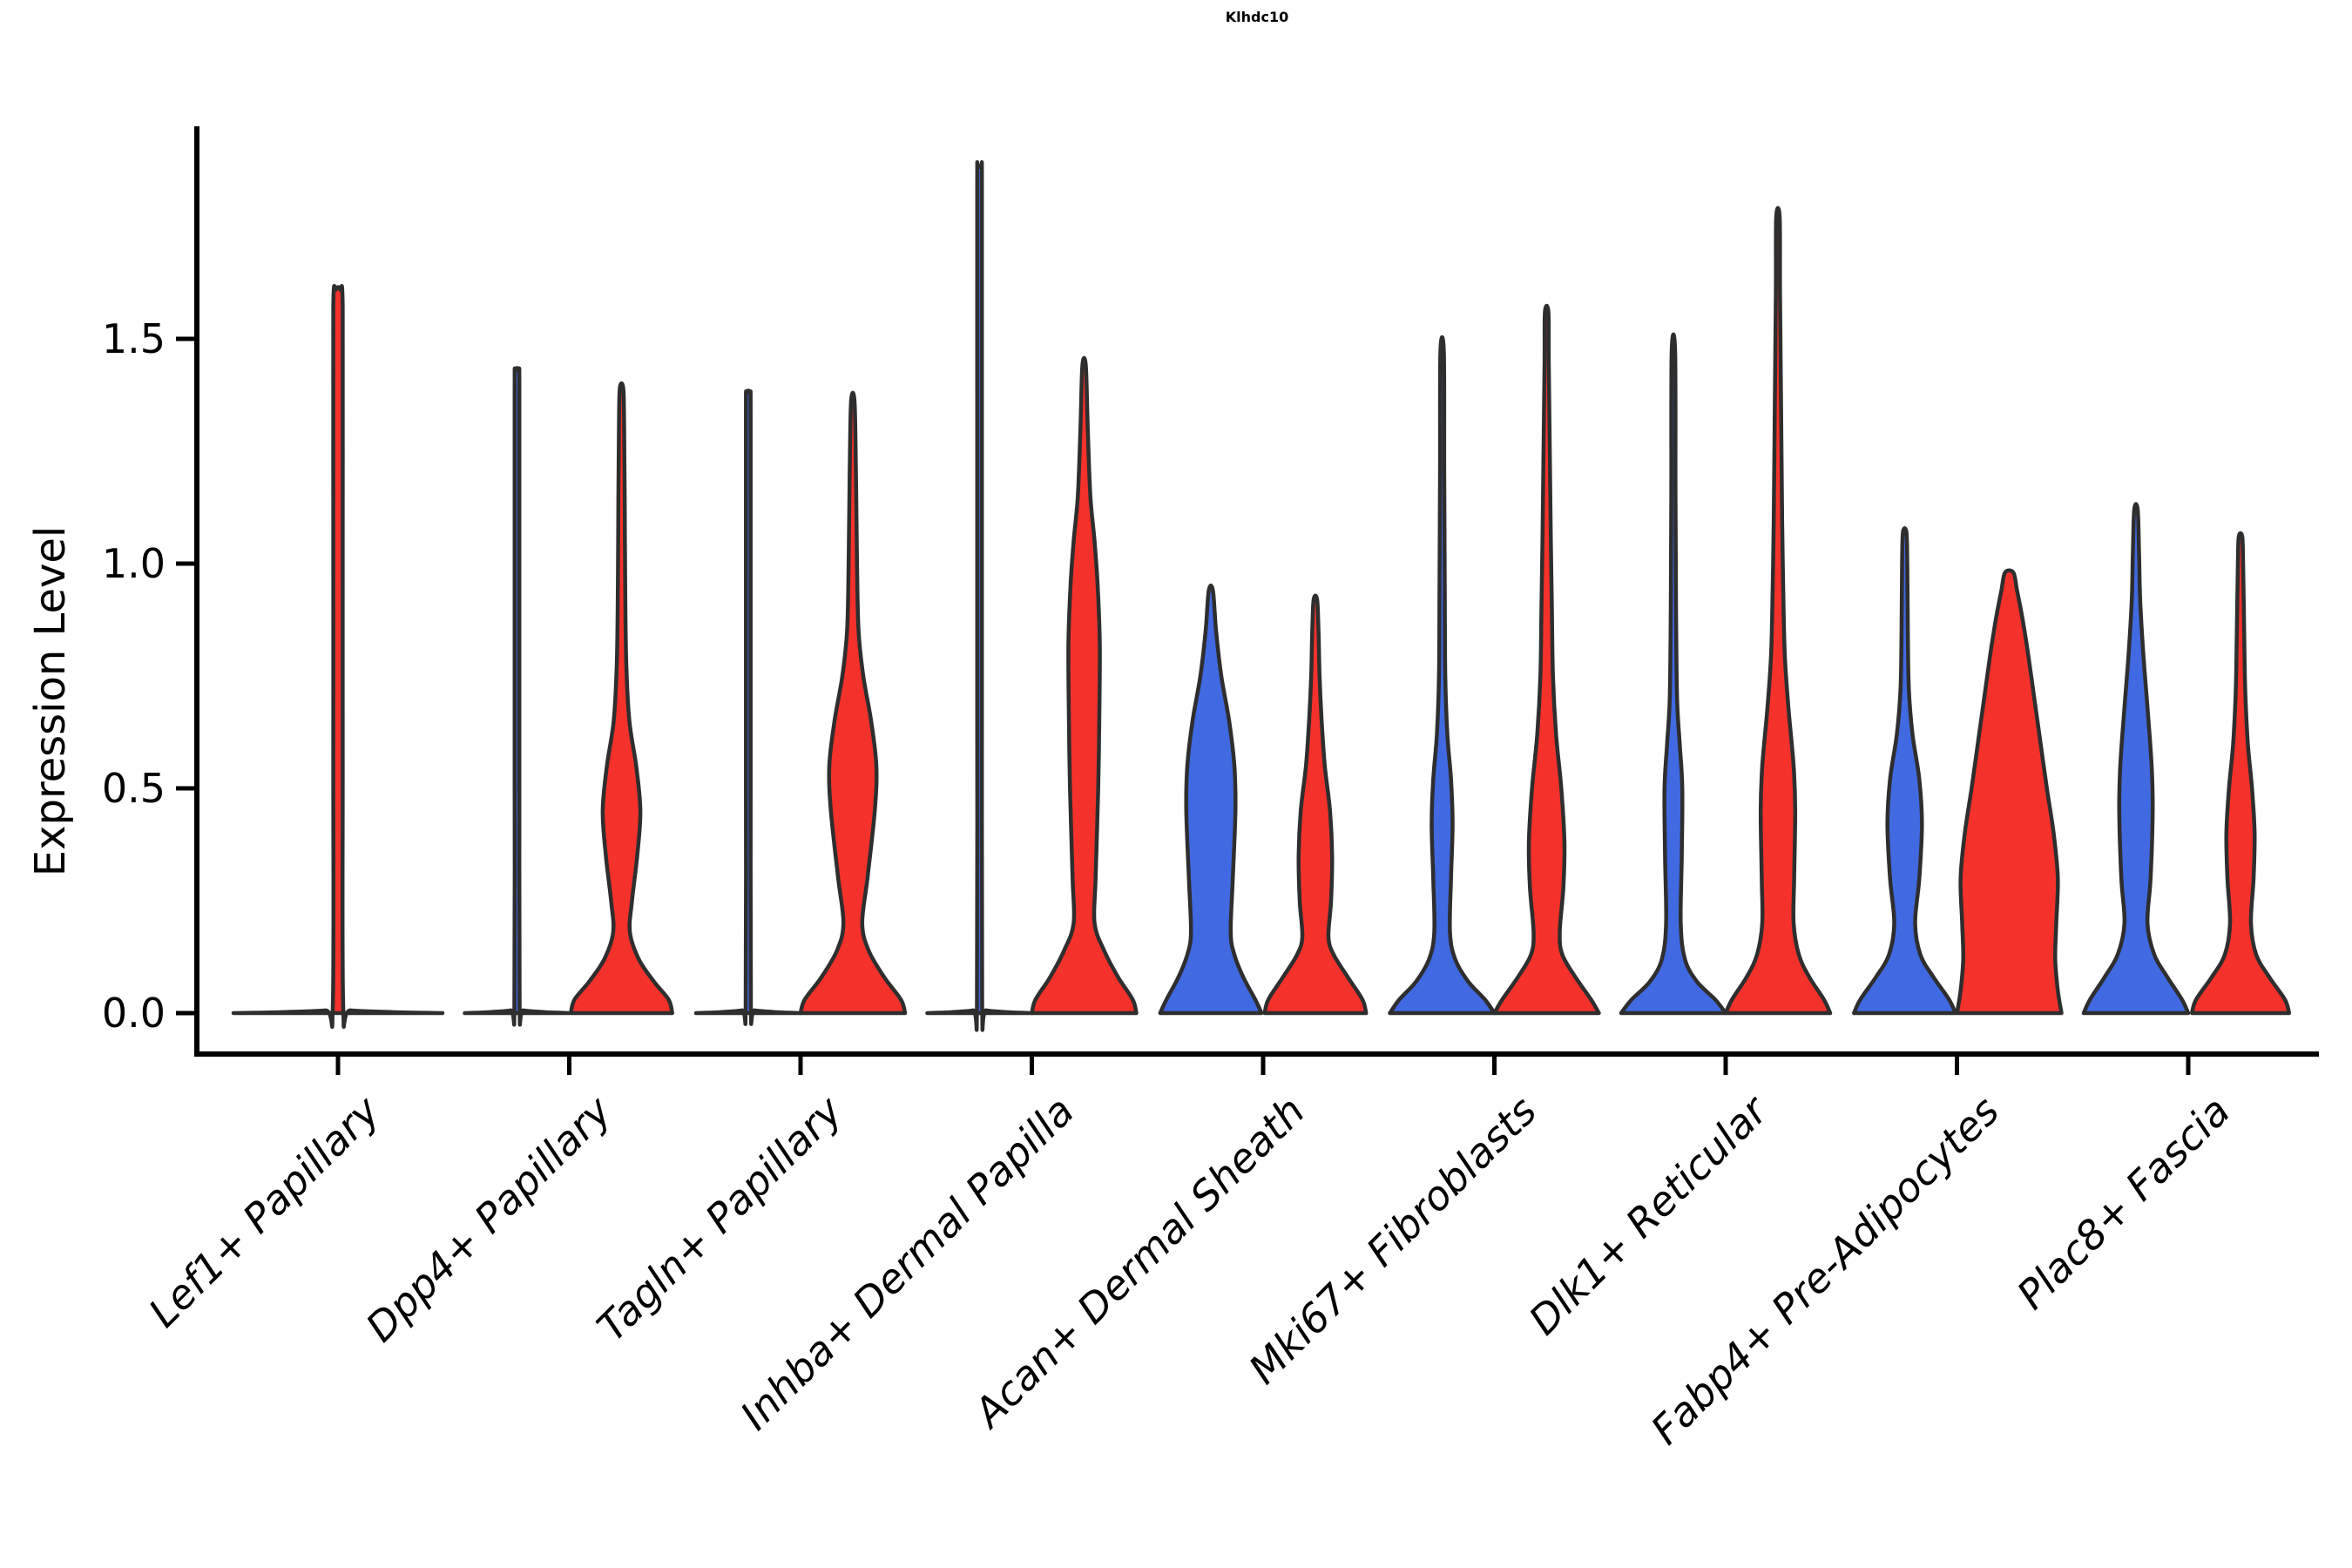 This screenshot has height=1568, width=2352. What do you see at coordinates (50, 701) in the screenshot?
I see `y-axis-title: Expression Level` at bounding box center [50, 701].